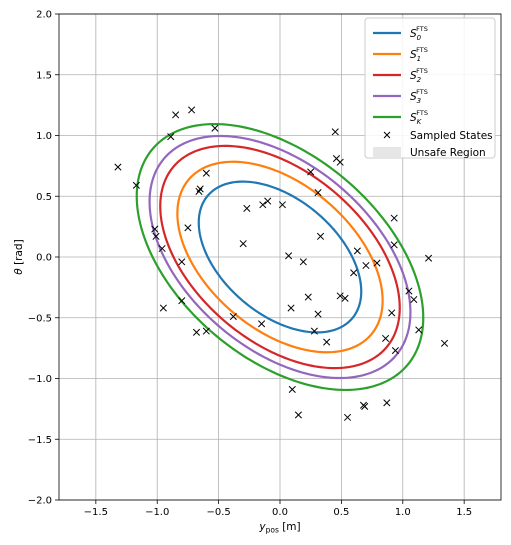  What do you see at coordinates (419, 96) in the screenshot?
I see `legend-label: S3FTS` at bounding box center [419, 96].